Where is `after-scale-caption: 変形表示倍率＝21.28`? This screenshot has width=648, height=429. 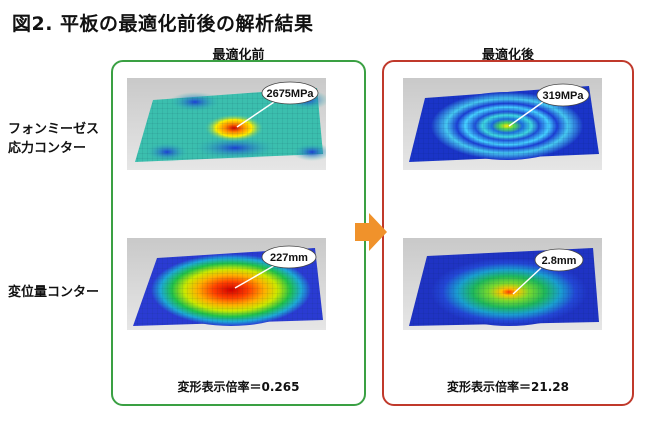 after-scale-caption: 変形表示倍率＝21.28 is located at coordinates (508, 387).